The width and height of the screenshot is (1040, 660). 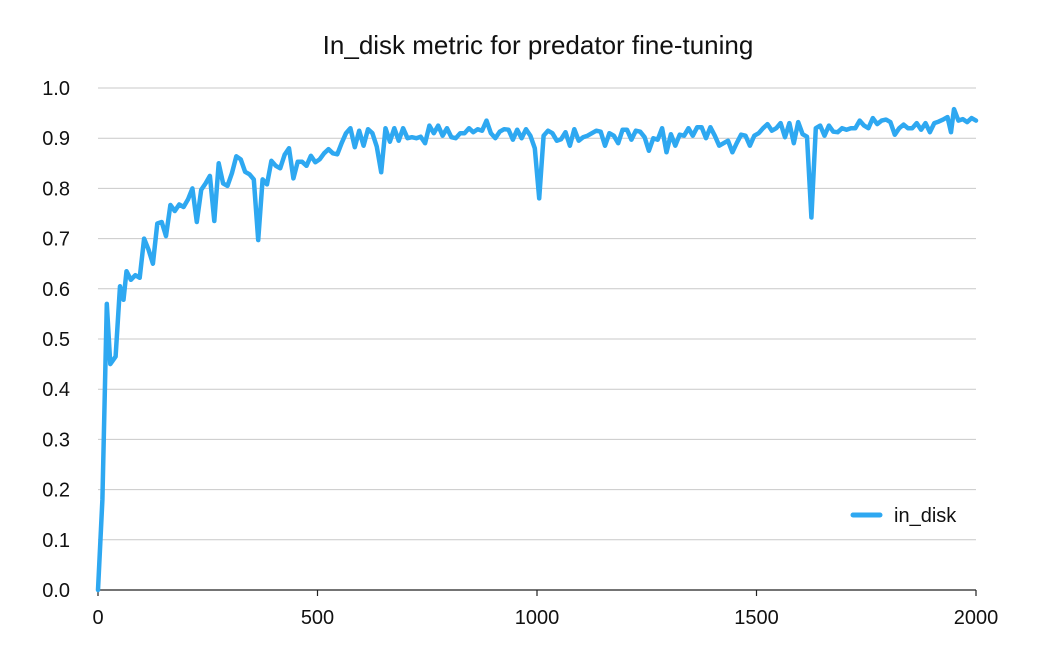 I want to click on x-tick-label: 2000, so click(x=976, y=618).